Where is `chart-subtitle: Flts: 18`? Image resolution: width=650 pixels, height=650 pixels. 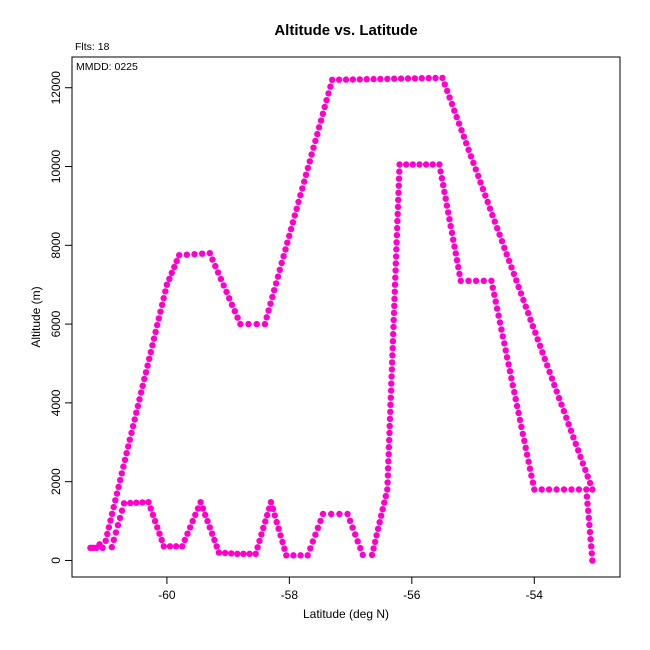
chart-subtitle: Flts: 18 is located at coordinates (92, 47).